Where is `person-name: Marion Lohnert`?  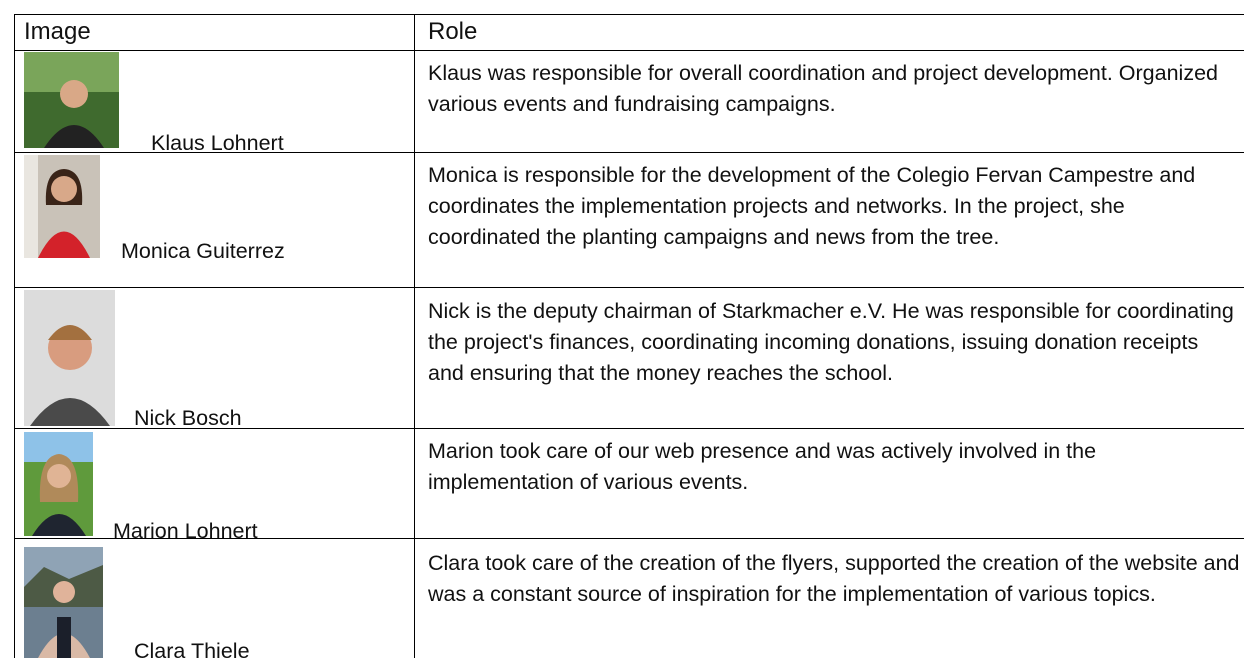
person-name: Marion Lohnert is located at coordinates (185, 531).